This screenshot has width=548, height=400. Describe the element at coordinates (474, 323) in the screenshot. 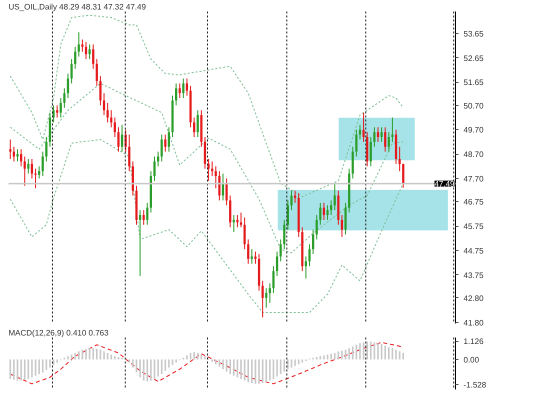

I see `y-tick-label: 41.80` at that location.